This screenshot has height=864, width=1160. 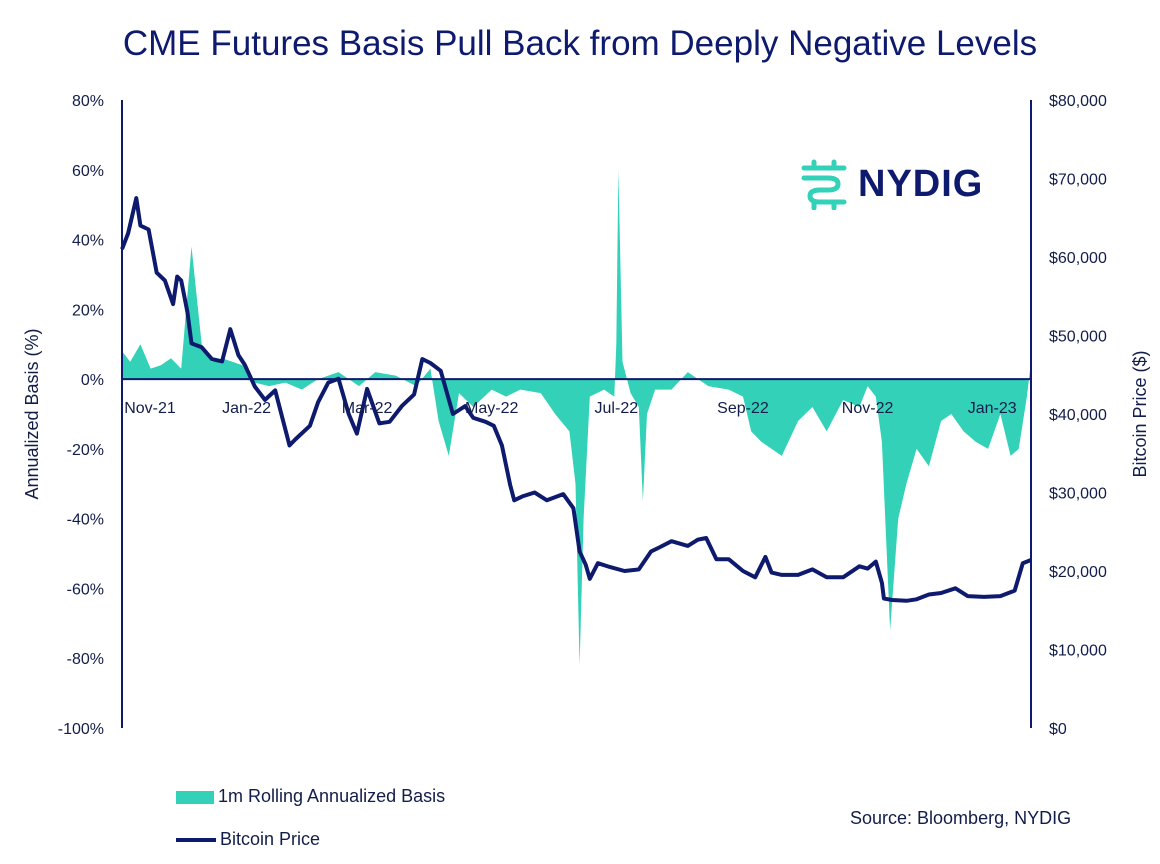 What do you see at coordinates (32, 413) in the screenshot?
I see `y-axis-label: Annualized Basis (%)` at bounding box center [32, 413].